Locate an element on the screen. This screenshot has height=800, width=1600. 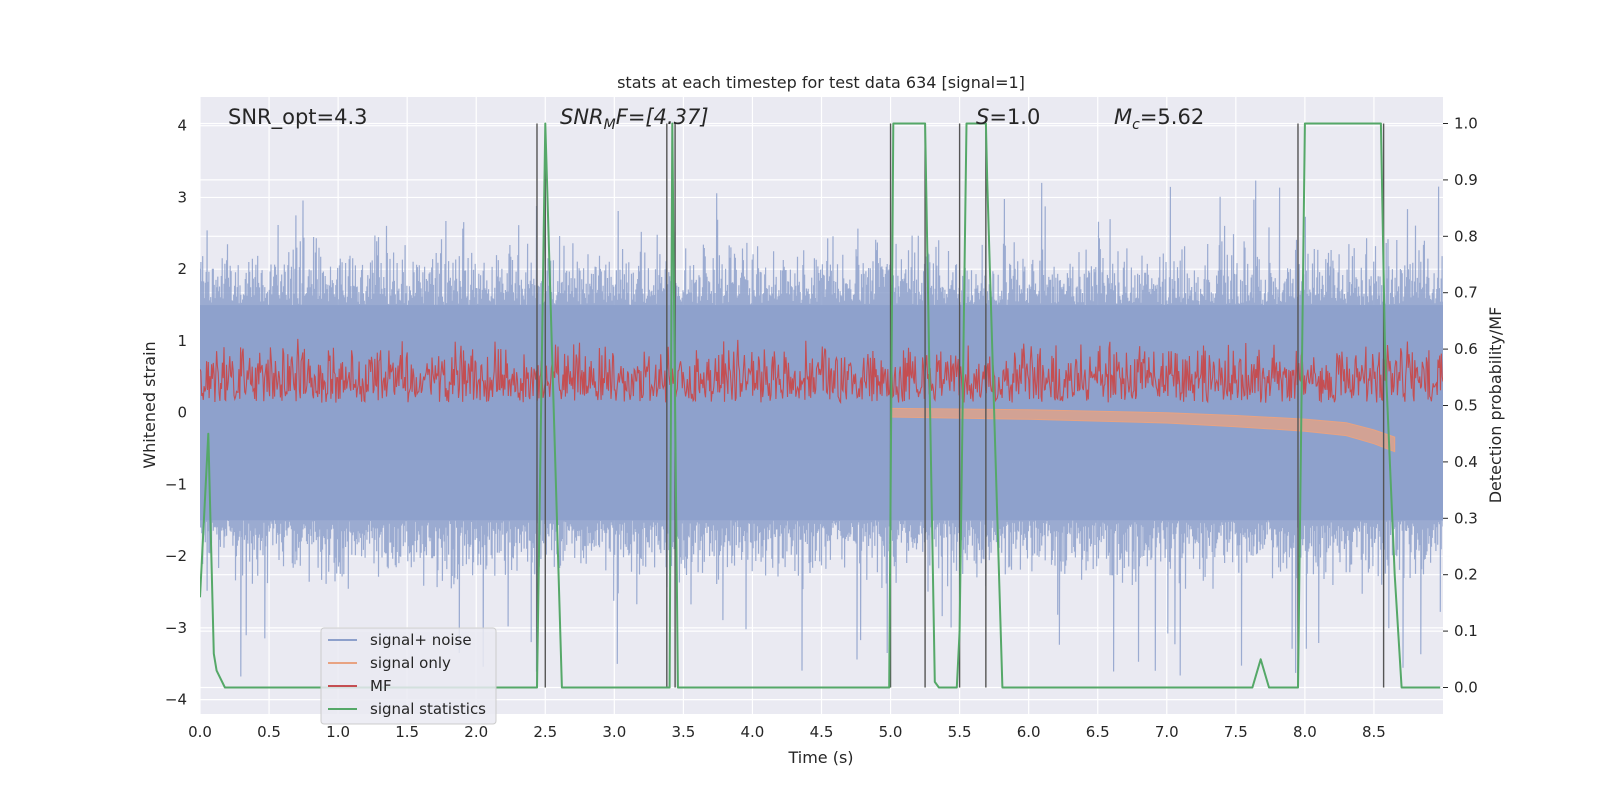
mc-sub: c is located at coordinates (1136, 125).